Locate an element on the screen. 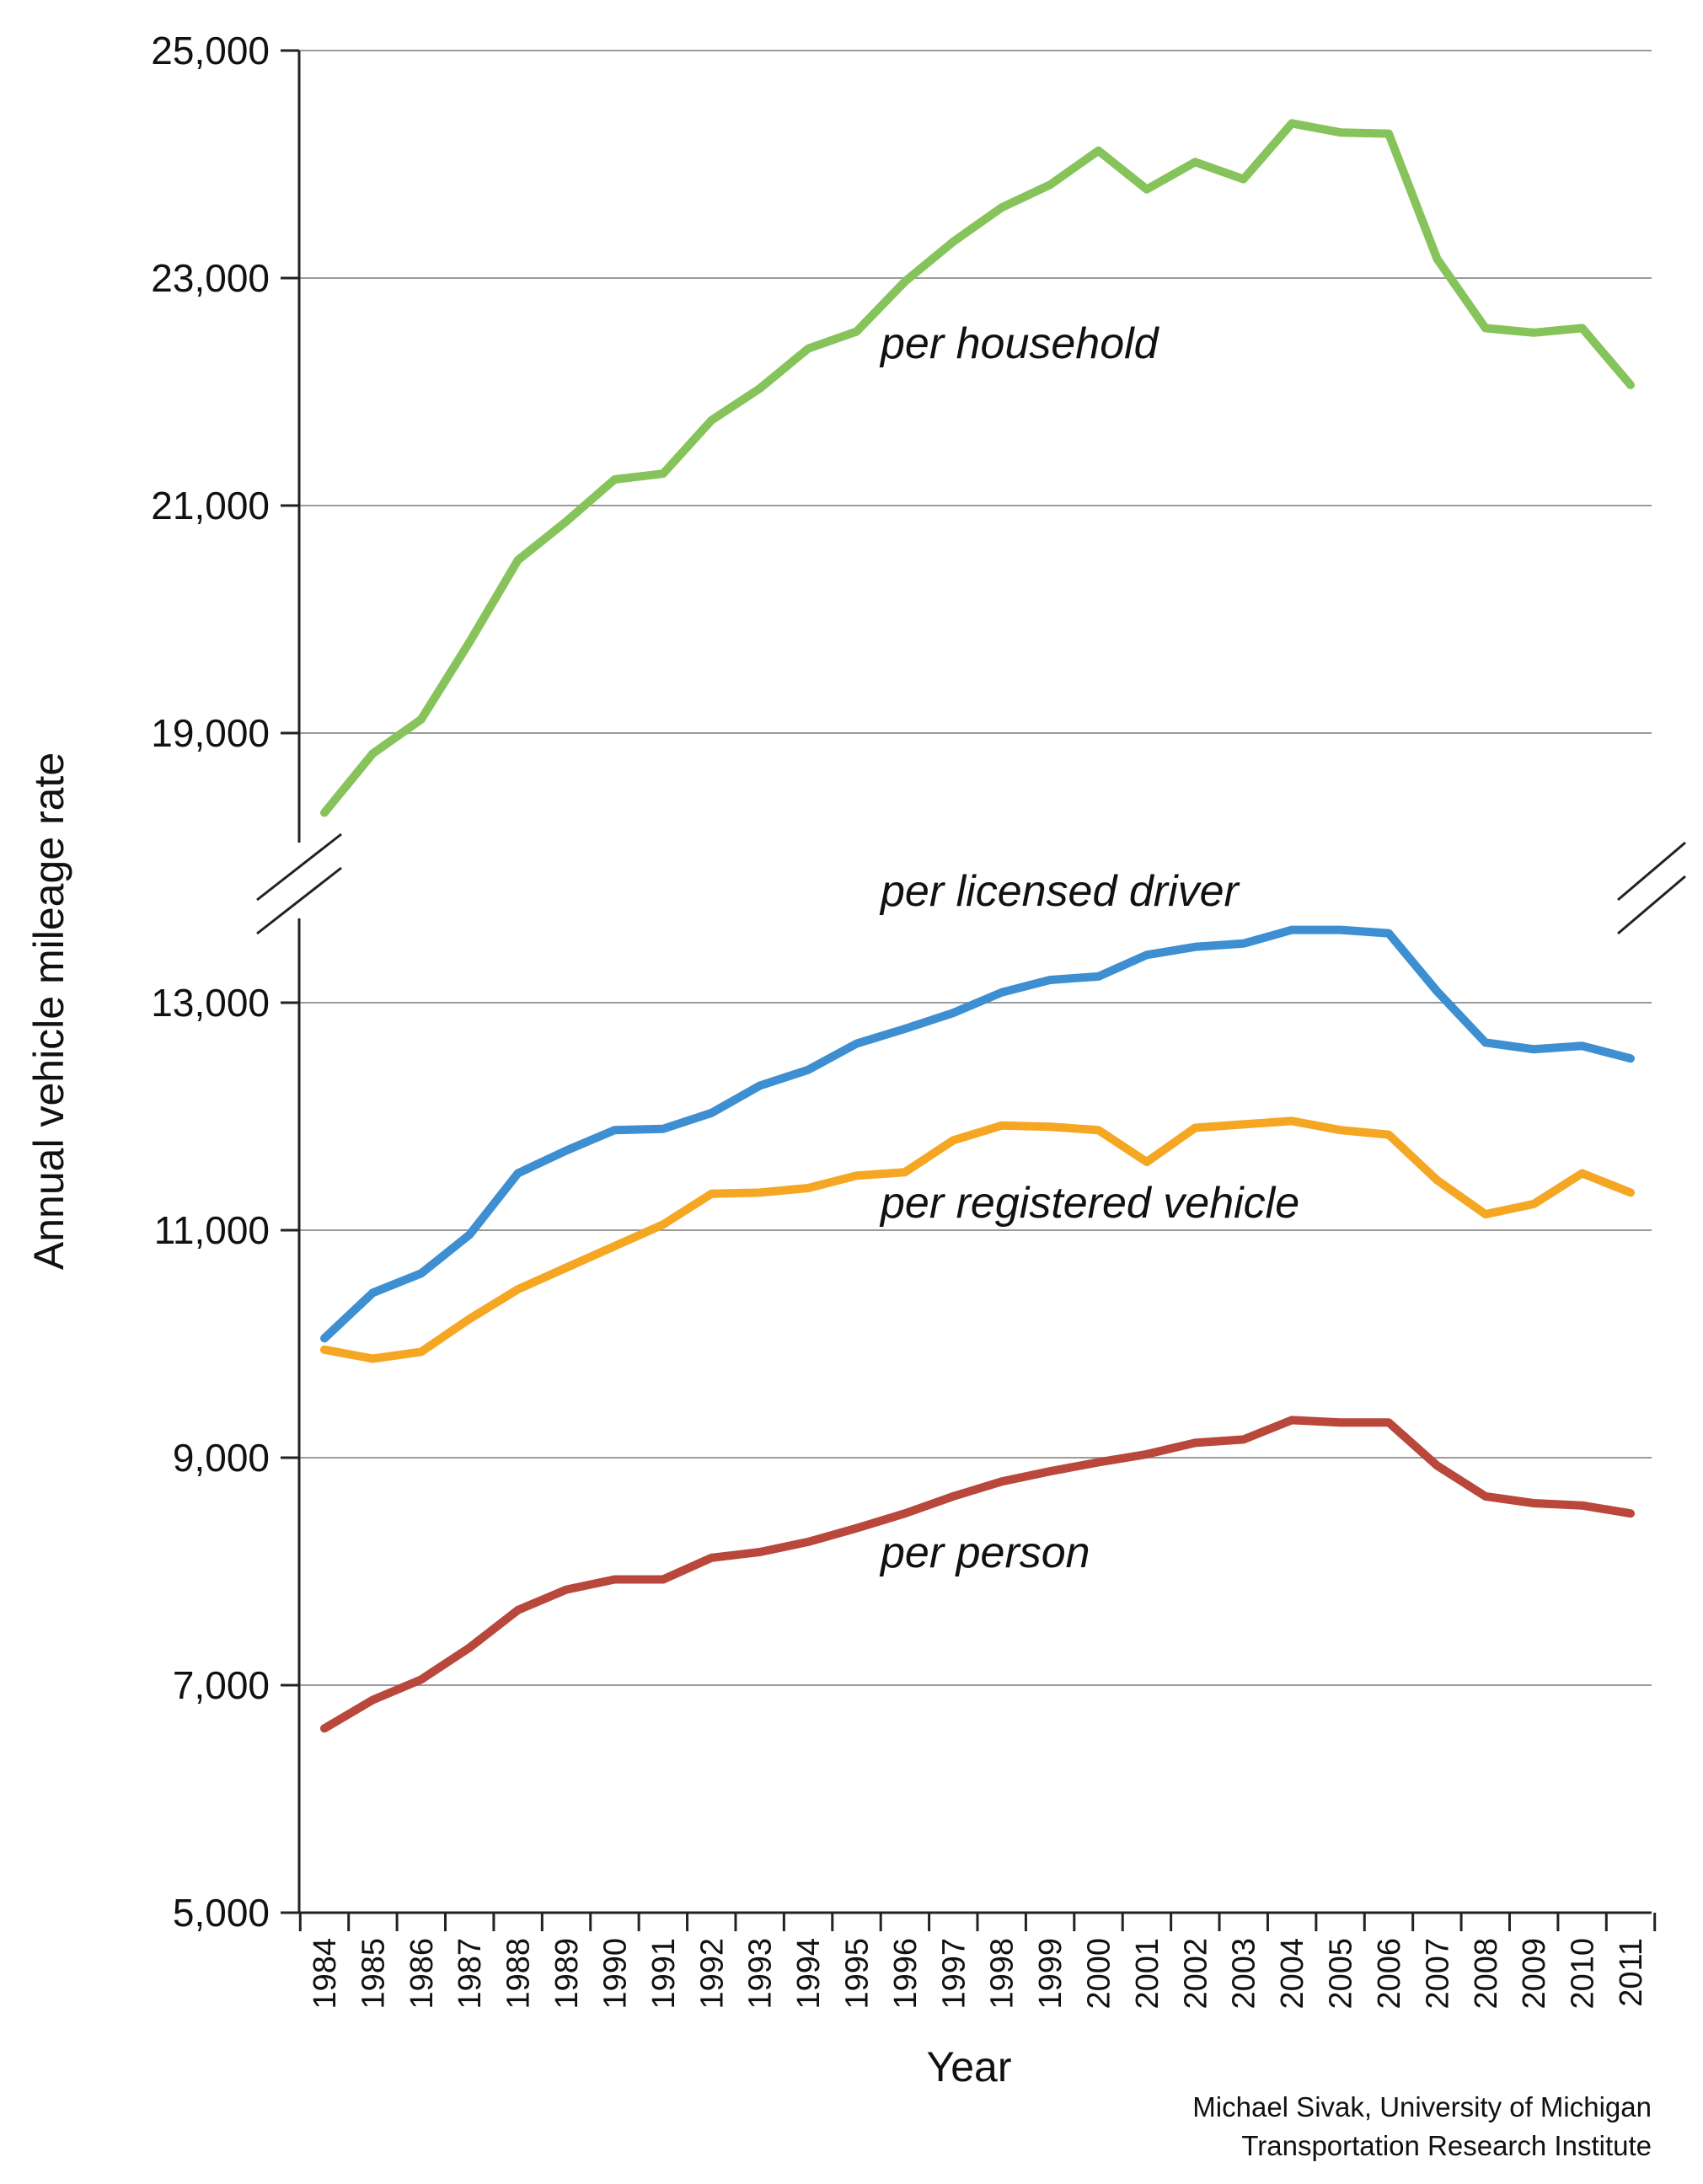  credit-line-1: Michael Sivak, University of Michigan is located at coordinates (1422, 2106).